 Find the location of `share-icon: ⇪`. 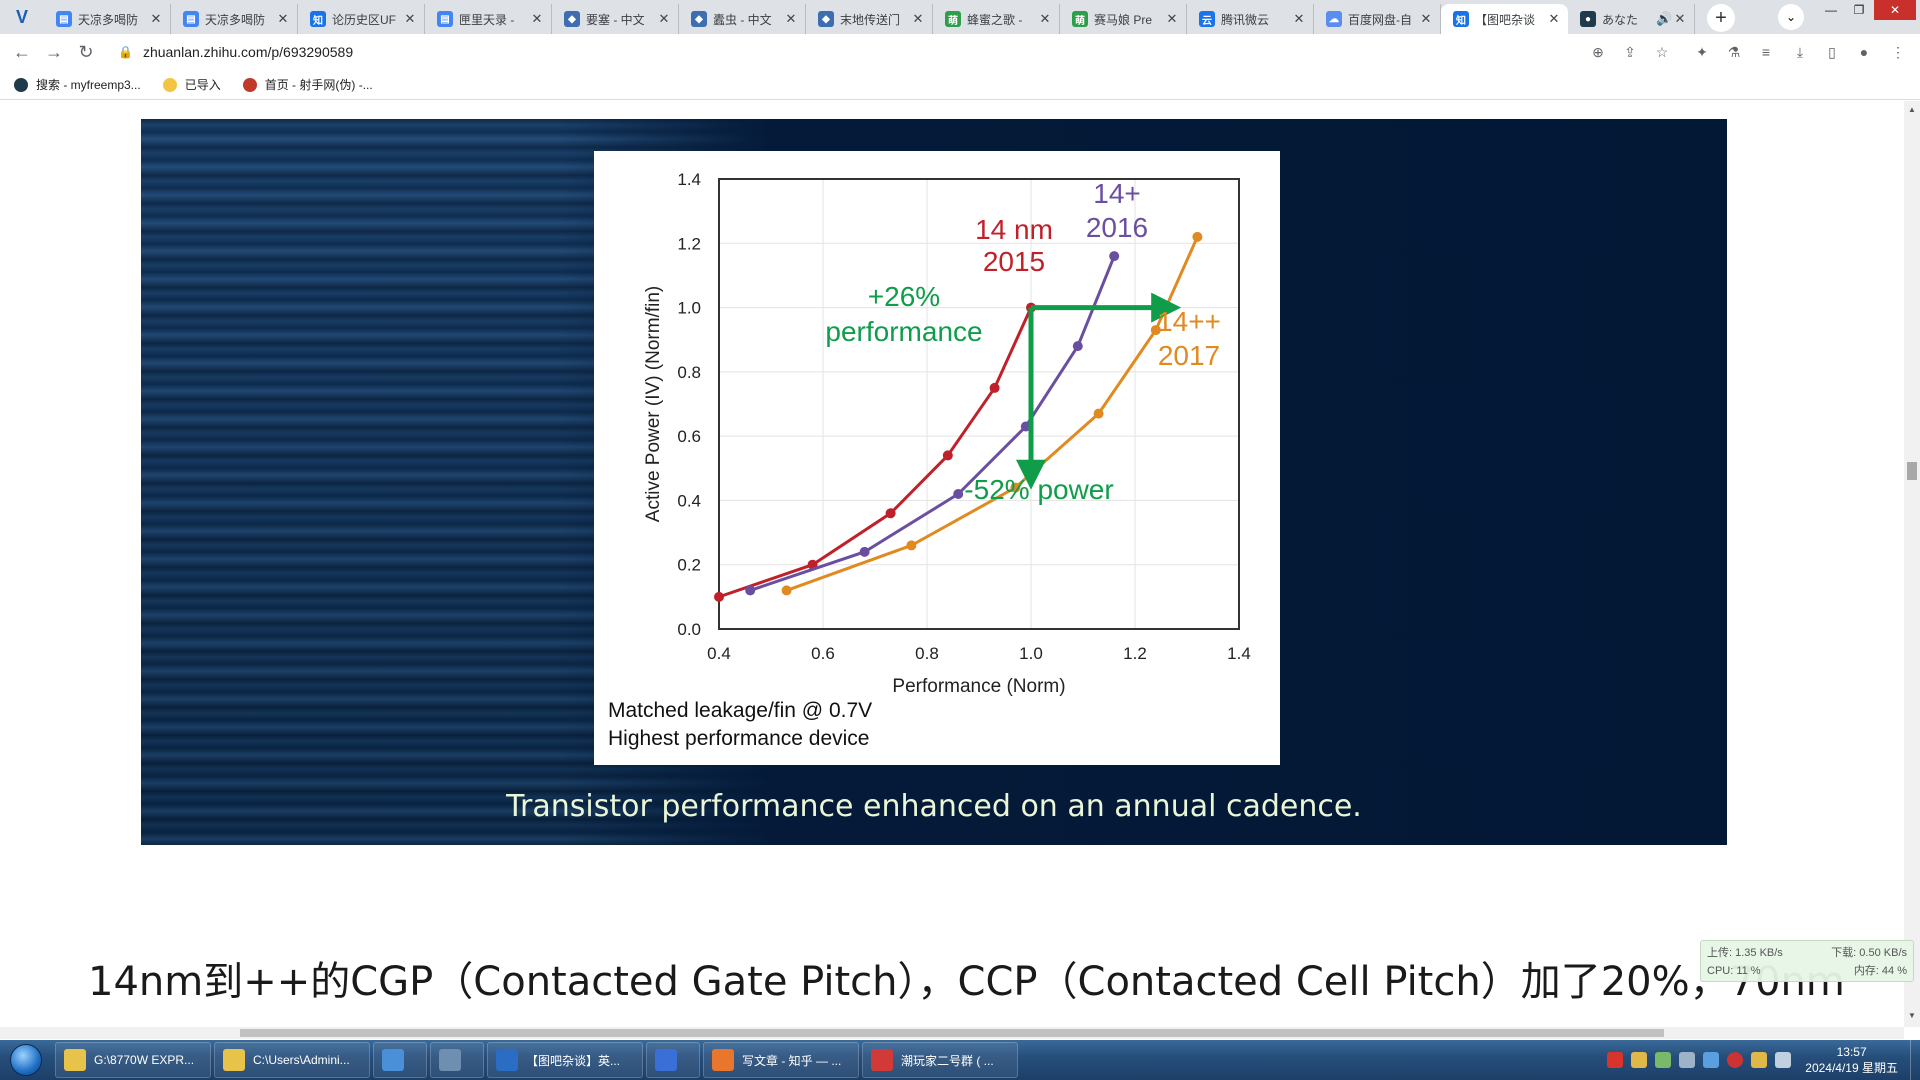

share-icon: ⇪ is located at coordinates (1630, 51).